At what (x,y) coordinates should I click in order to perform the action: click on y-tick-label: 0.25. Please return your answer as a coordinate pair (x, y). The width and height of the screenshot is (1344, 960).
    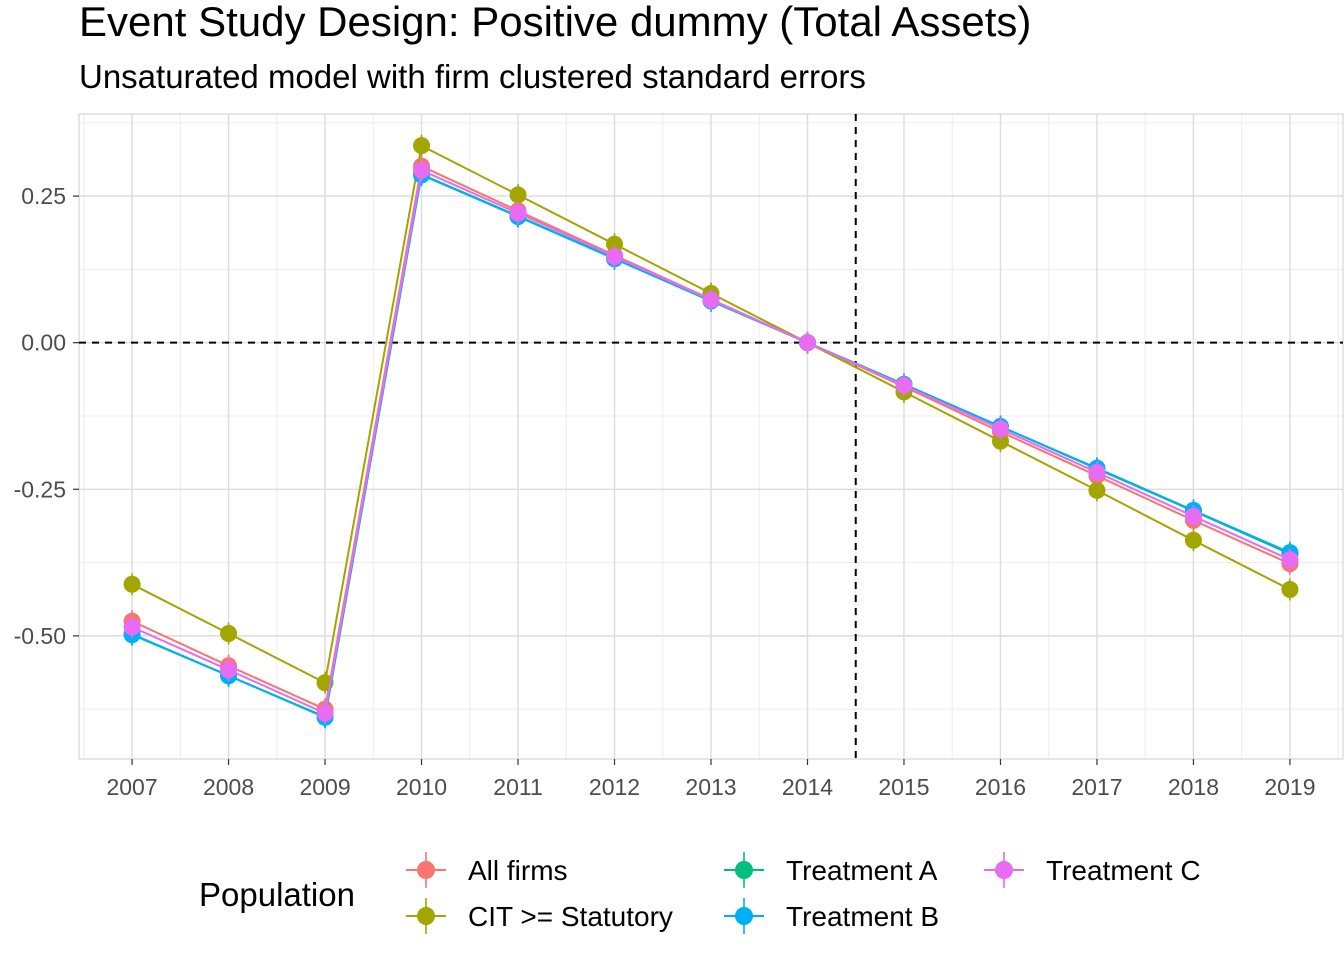
    Looking at the image, I should click on (43, 196).